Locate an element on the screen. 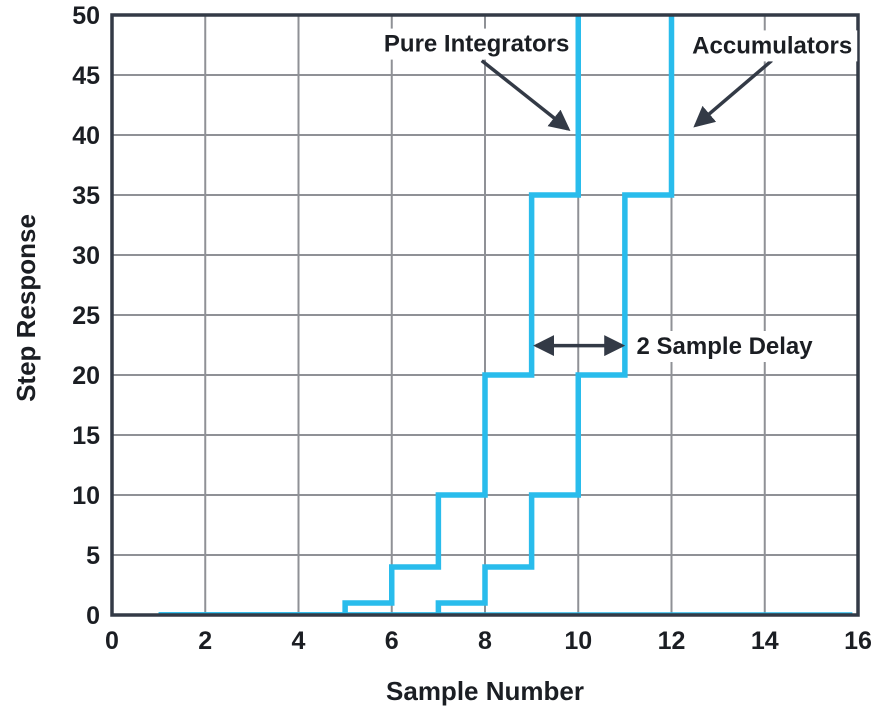 Image resolution: width=885 pixels, height=715 pixels. pure-integrators-label: Pure Integrators is located at coordinates (476, 44).